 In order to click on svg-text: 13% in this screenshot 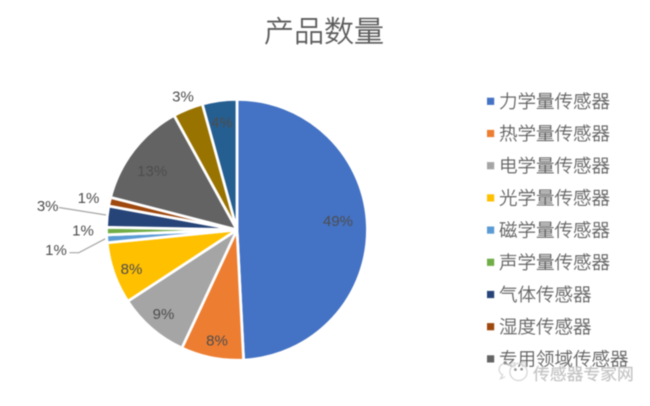, I will do `click(152, 171)`.